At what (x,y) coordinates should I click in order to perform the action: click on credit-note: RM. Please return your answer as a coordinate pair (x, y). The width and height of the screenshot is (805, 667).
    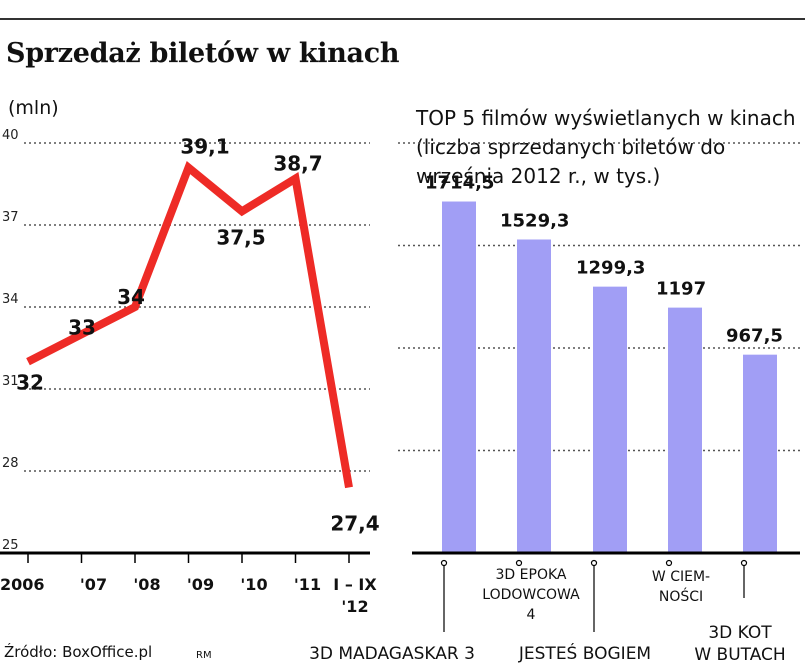
    Looking at the image, I should click on (204, 655).